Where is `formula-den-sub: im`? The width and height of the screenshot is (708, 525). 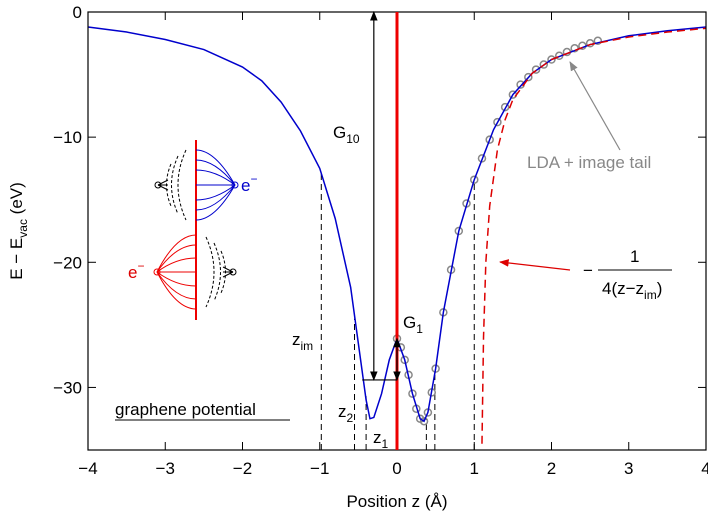
formula-den-sub: im is located at coordinates (650, 295).